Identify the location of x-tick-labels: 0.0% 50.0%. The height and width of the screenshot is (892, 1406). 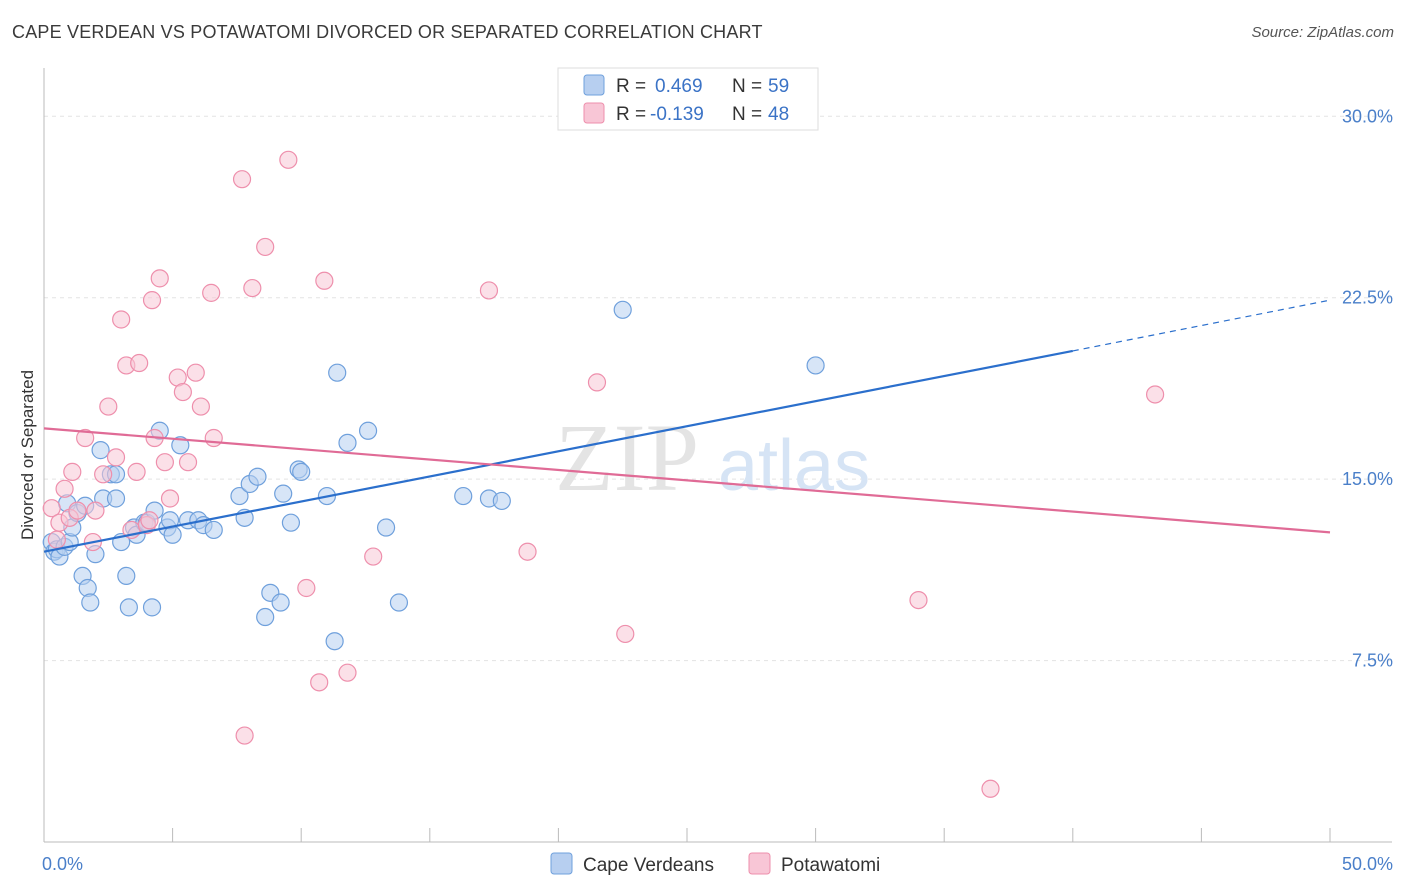
(717, 864).